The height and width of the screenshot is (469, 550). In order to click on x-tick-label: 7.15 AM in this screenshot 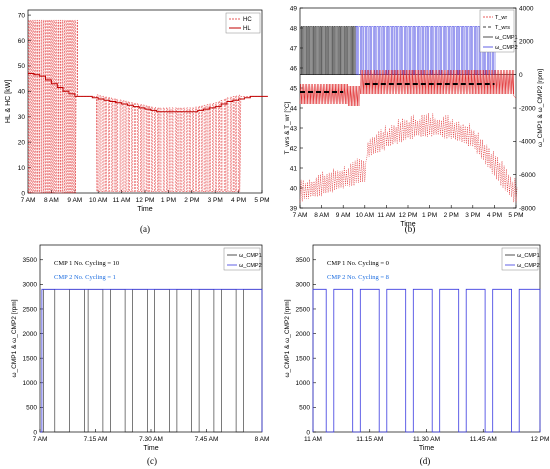, I will do `click(96, 439)`.